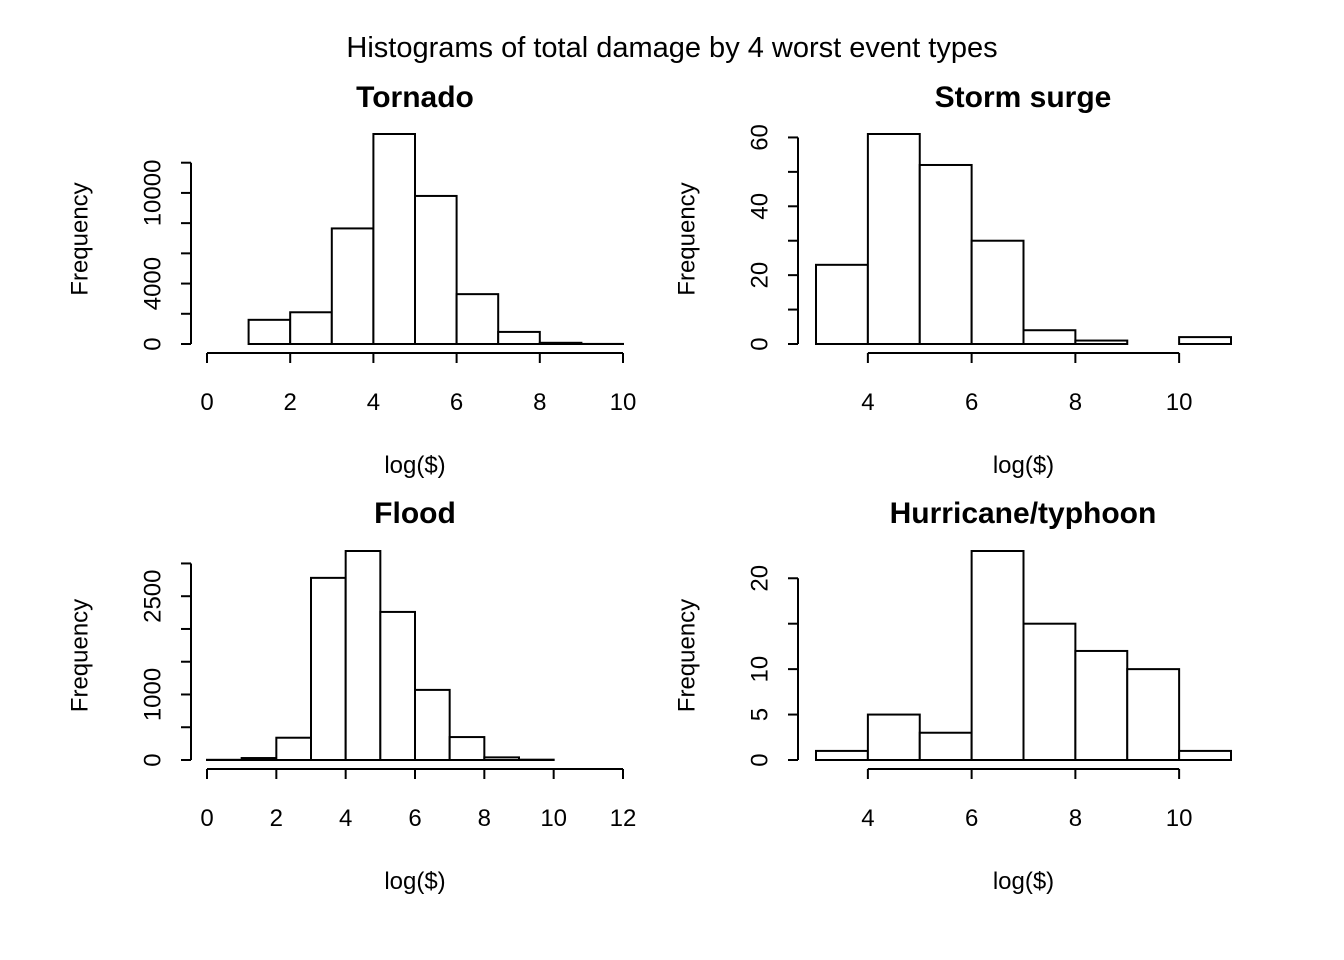  What do you see at coordinates (1023, 881) in the screenshot?
I see `x-axis-label-hurricane-typhoon: log($)` at bounding box center [1023, 881].